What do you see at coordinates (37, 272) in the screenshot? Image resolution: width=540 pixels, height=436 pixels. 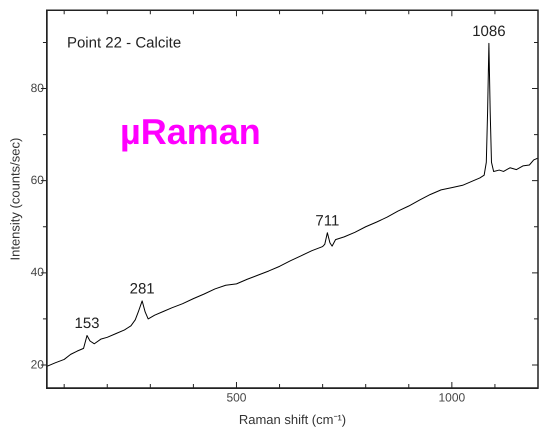 I see `y-tick-label: 40` at bounding box center [37, 272].